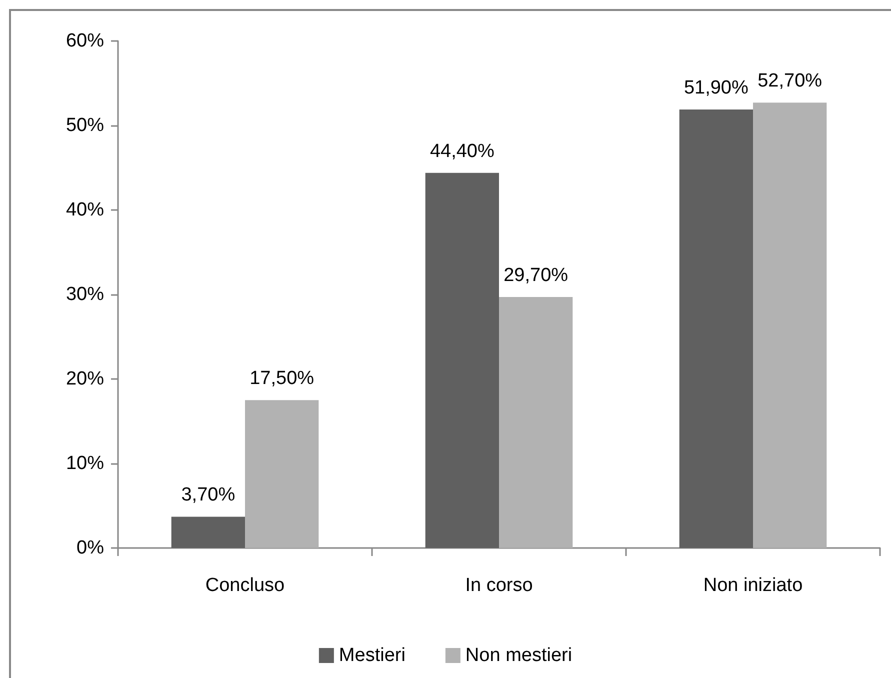 The height and width of the screenshot is (678, 891). What do you see at coordinates (518, 655) in the screenshot?
I see `legend-label: Non mestieri` at bounding box center [518, 655].